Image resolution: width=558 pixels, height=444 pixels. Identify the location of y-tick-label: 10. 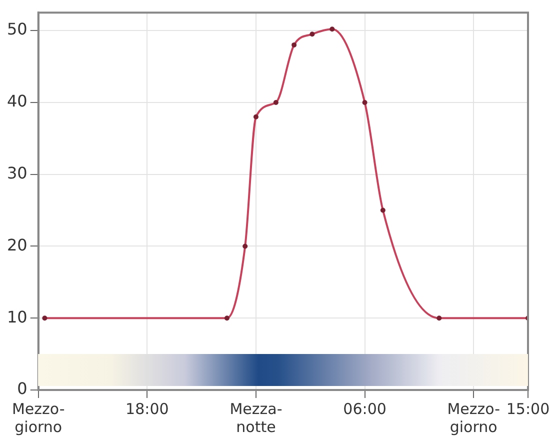
(17, 316).